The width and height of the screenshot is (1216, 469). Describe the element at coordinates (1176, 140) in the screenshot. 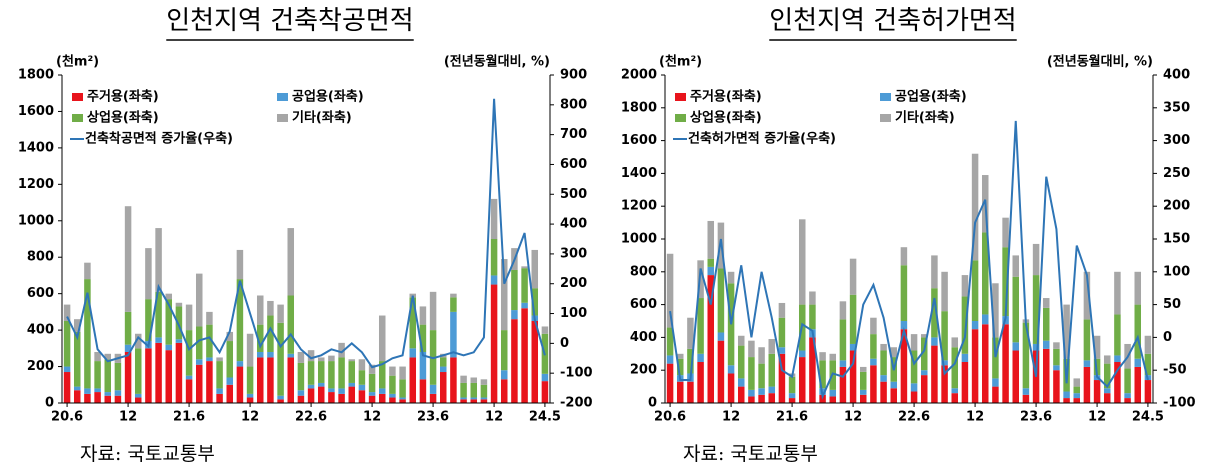

I see `y2-tick-label: 300` at that location.